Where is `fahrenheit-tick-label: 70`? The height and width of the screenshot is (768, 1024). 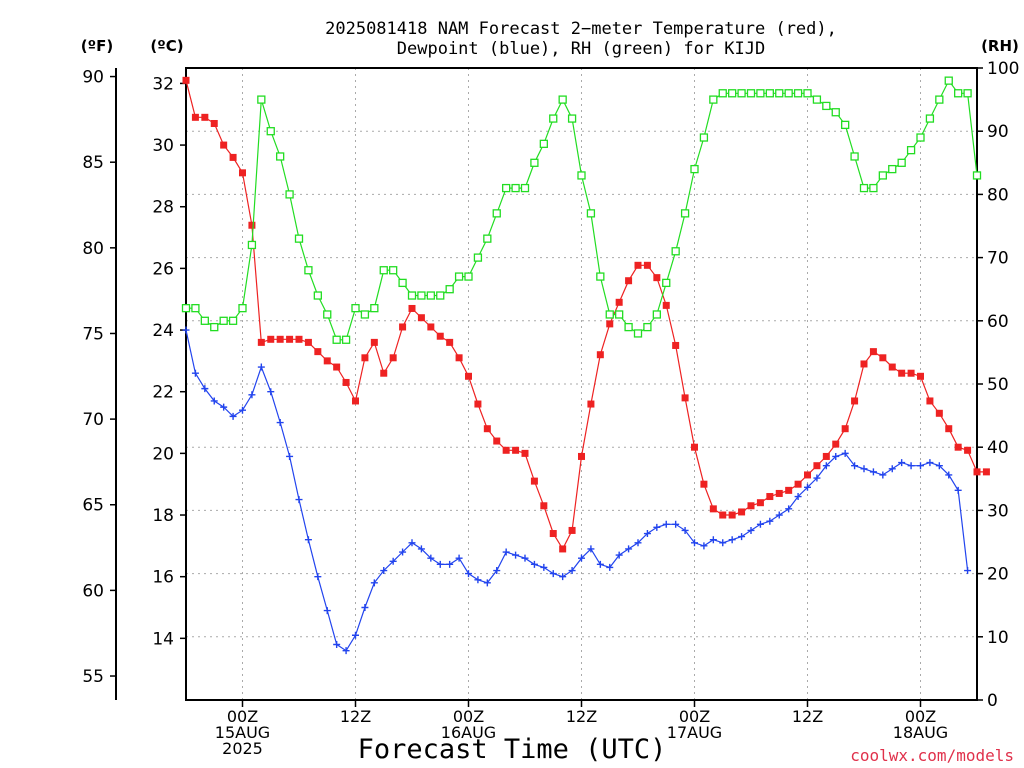
fahrenheit-tick-label: 70 is located at coordinates (93, 420).